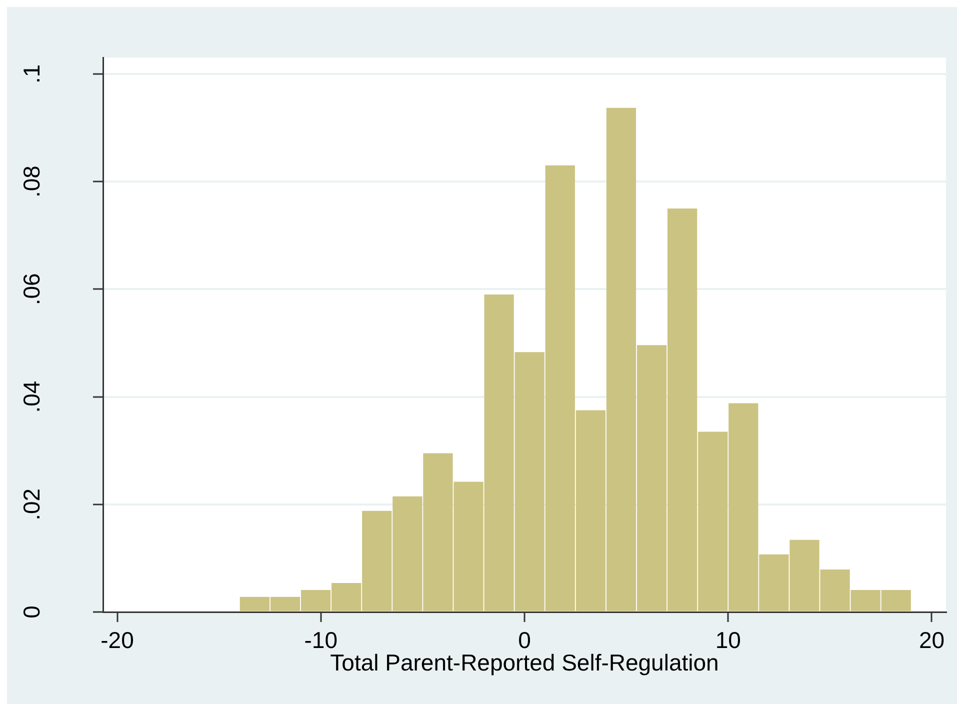 The image size is (957, 704). I want to click on y-tick-label: .04, so click(31, 396).